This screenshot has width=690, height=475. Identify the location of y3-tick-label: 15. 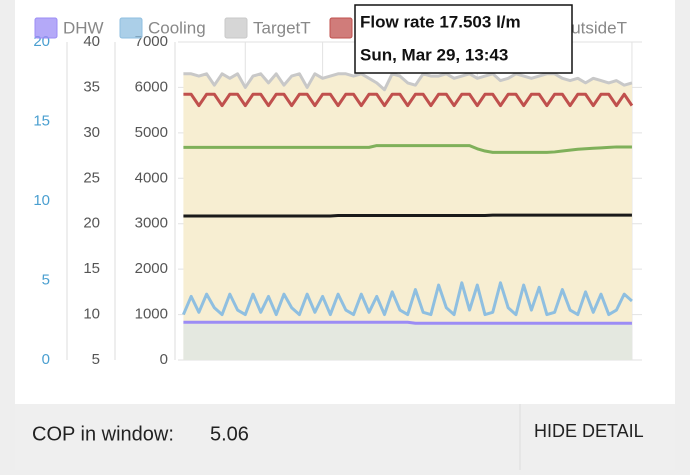
(41, 120).